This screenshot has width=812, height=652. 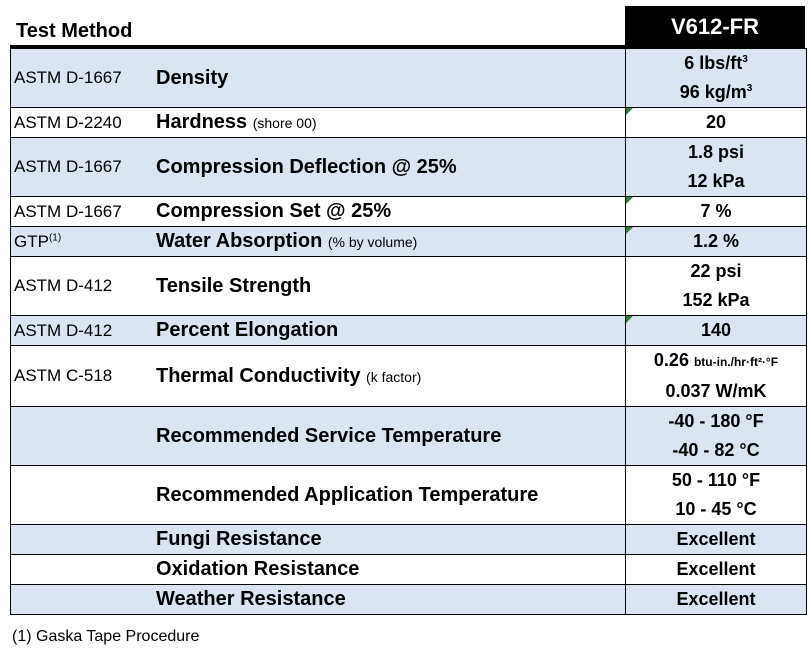 I want to click on value-text: 12 kPa, so click(x=716, y=181).